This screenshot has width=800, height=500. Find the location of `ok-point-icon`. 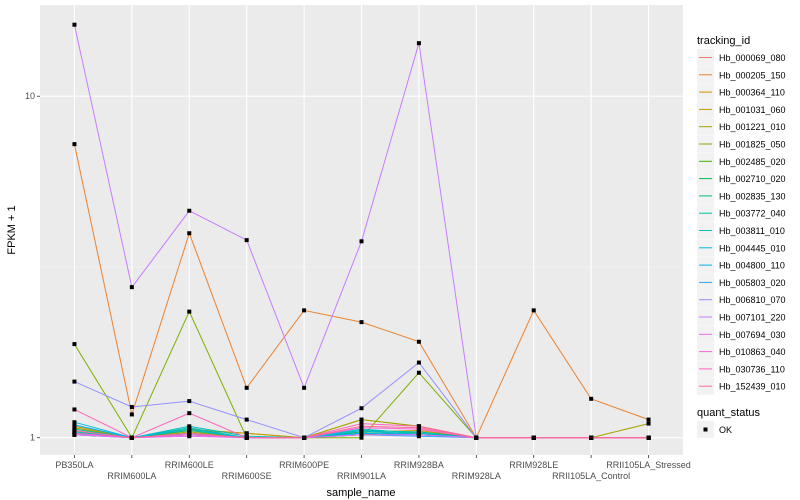

ok-point-icon is located at coordinates (705, 429).